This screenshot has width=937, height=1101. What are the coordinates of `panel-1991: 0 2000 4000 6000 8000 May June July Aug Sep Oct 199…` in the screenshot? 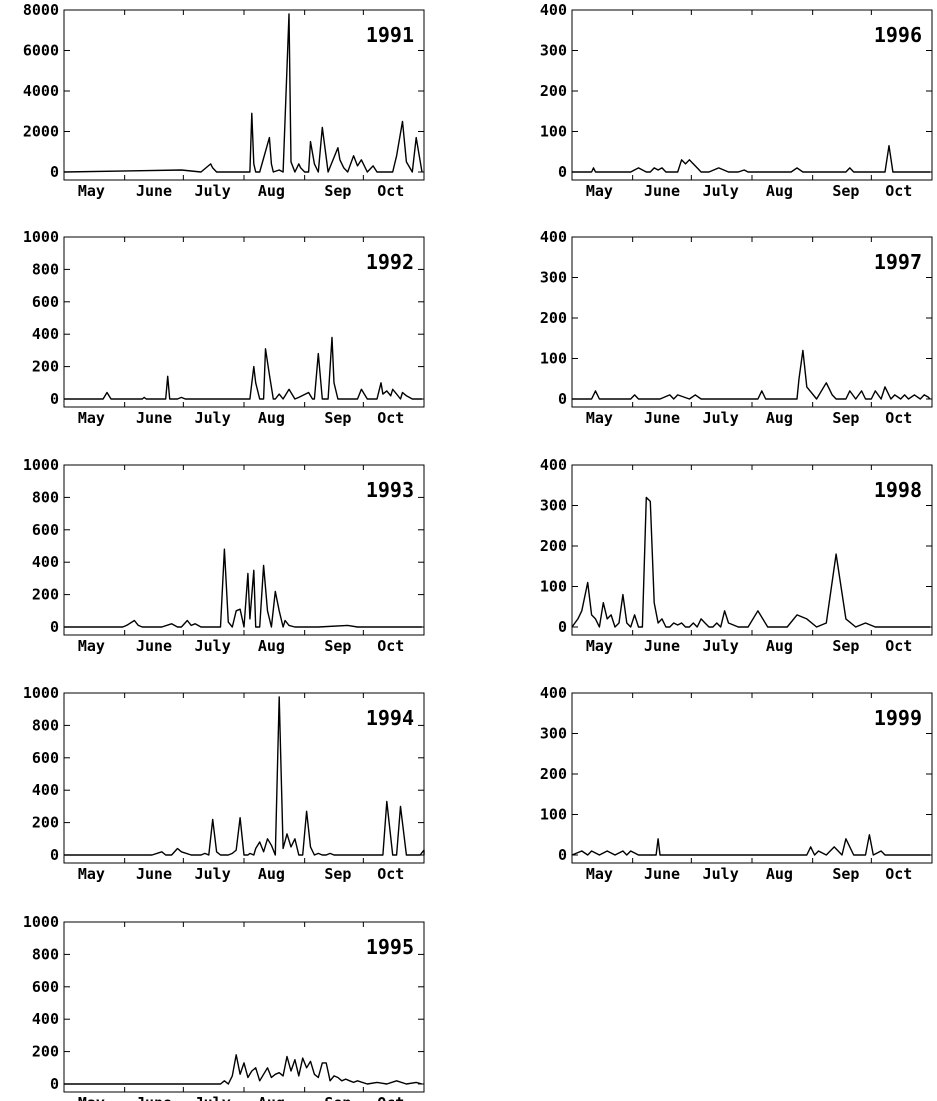 It's located at (224, 100).